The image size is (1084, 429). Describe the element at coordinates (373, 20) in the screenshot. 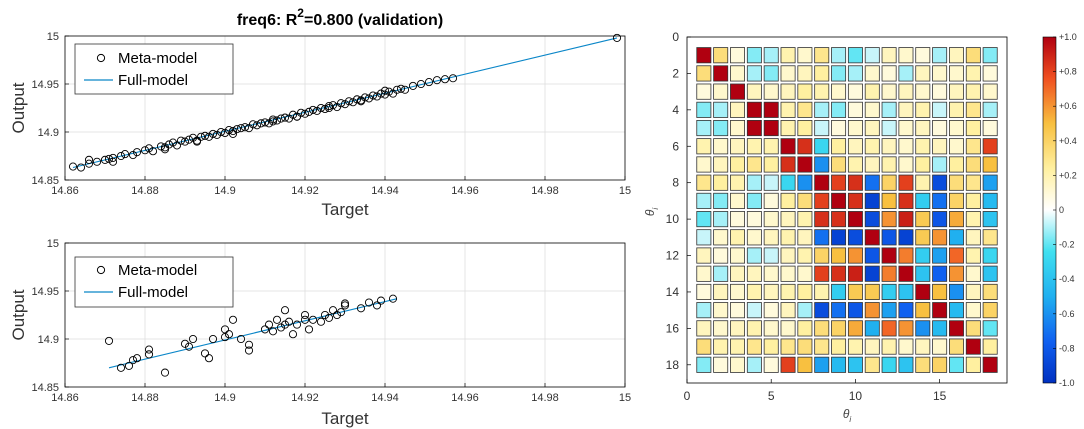

I see `title-suffix: =0.800 (validation)` at that location.